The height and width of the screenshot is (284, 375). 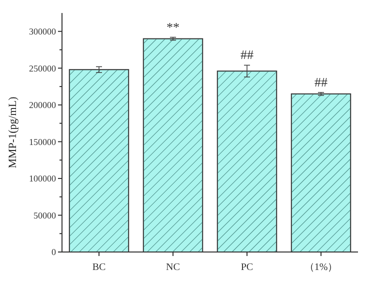 What do you see at coordinates (13, 132) in the screenshot?
I see `y-axis-title: MMP-1(pg/mL)` at bounding box center [13, 132].